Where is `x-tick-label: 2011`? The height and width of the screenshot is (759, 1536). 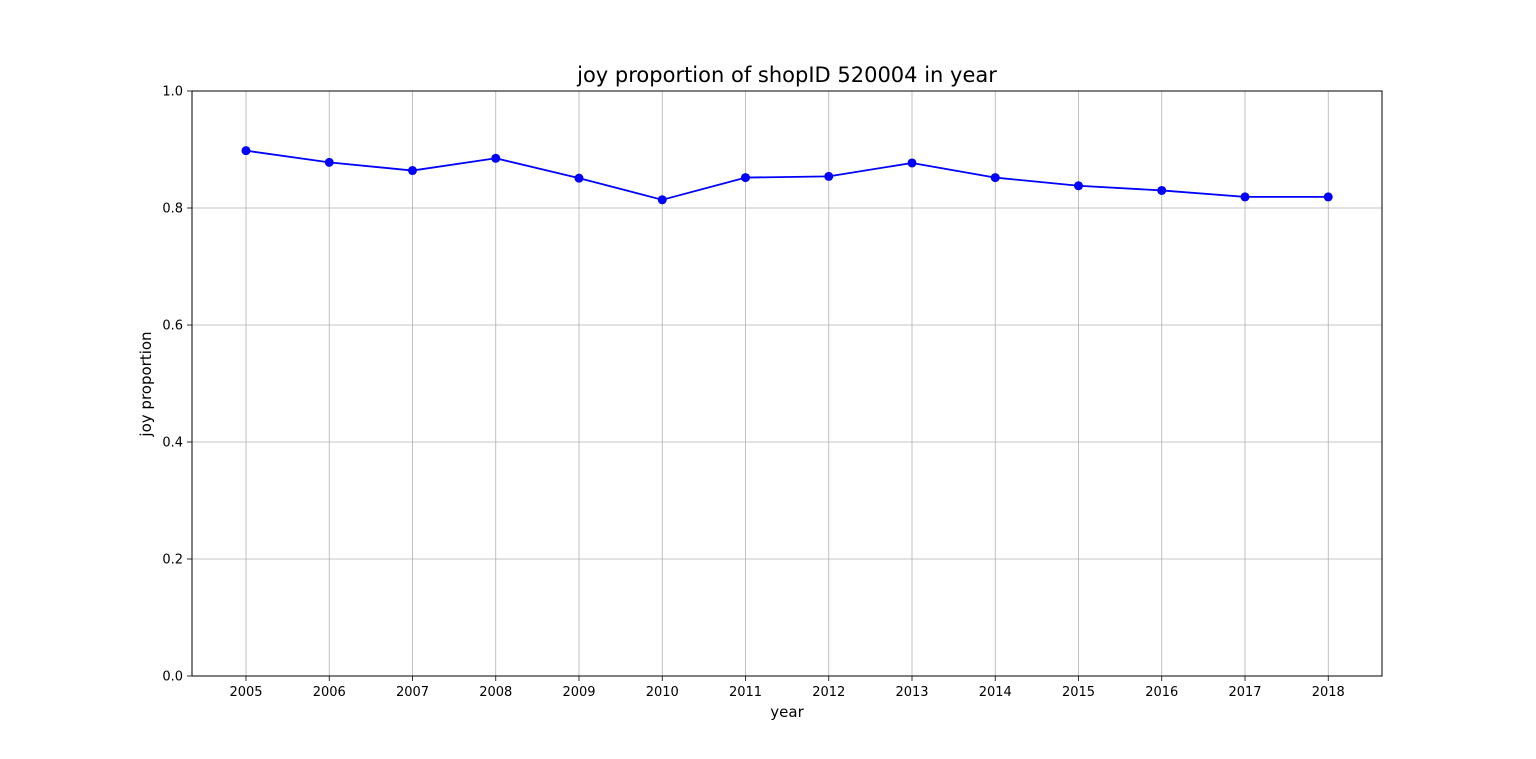
x-tick-label: 2011 is located at coordinates (745, 692).